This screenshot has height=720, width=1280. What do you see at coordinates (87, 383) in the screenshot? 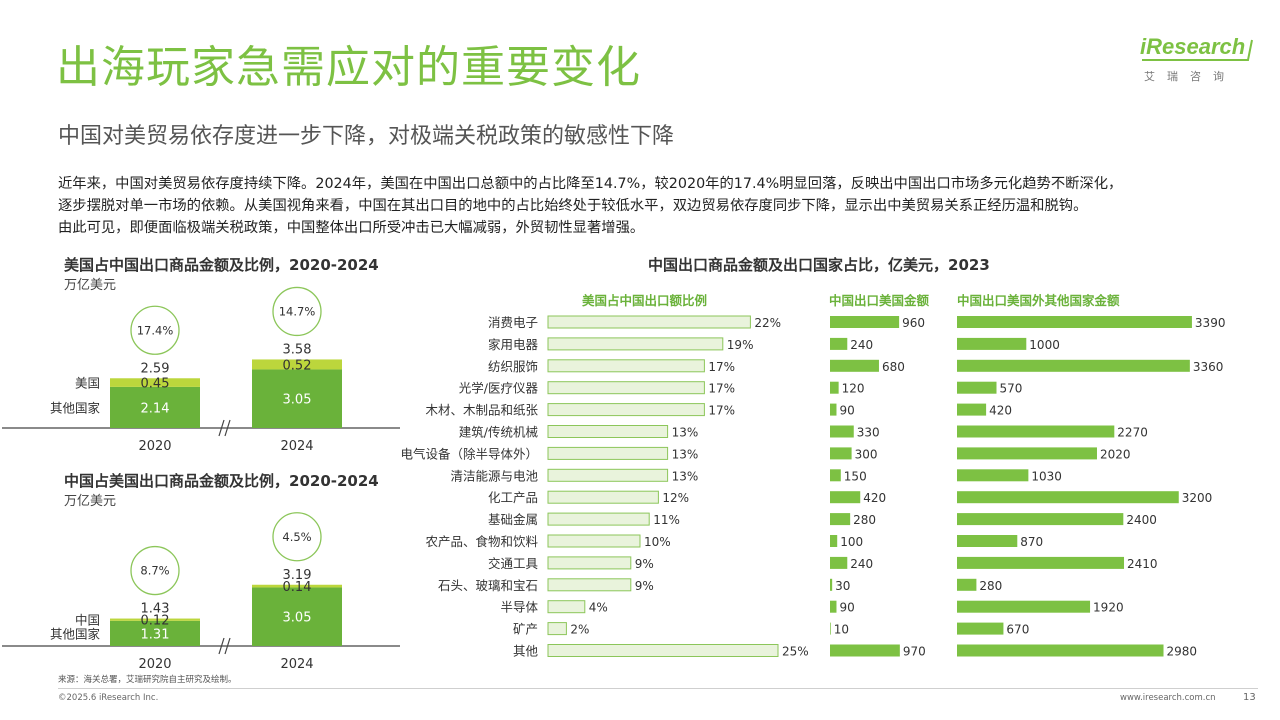
I see `series-label: 美国` at bounding box center [87, 383].